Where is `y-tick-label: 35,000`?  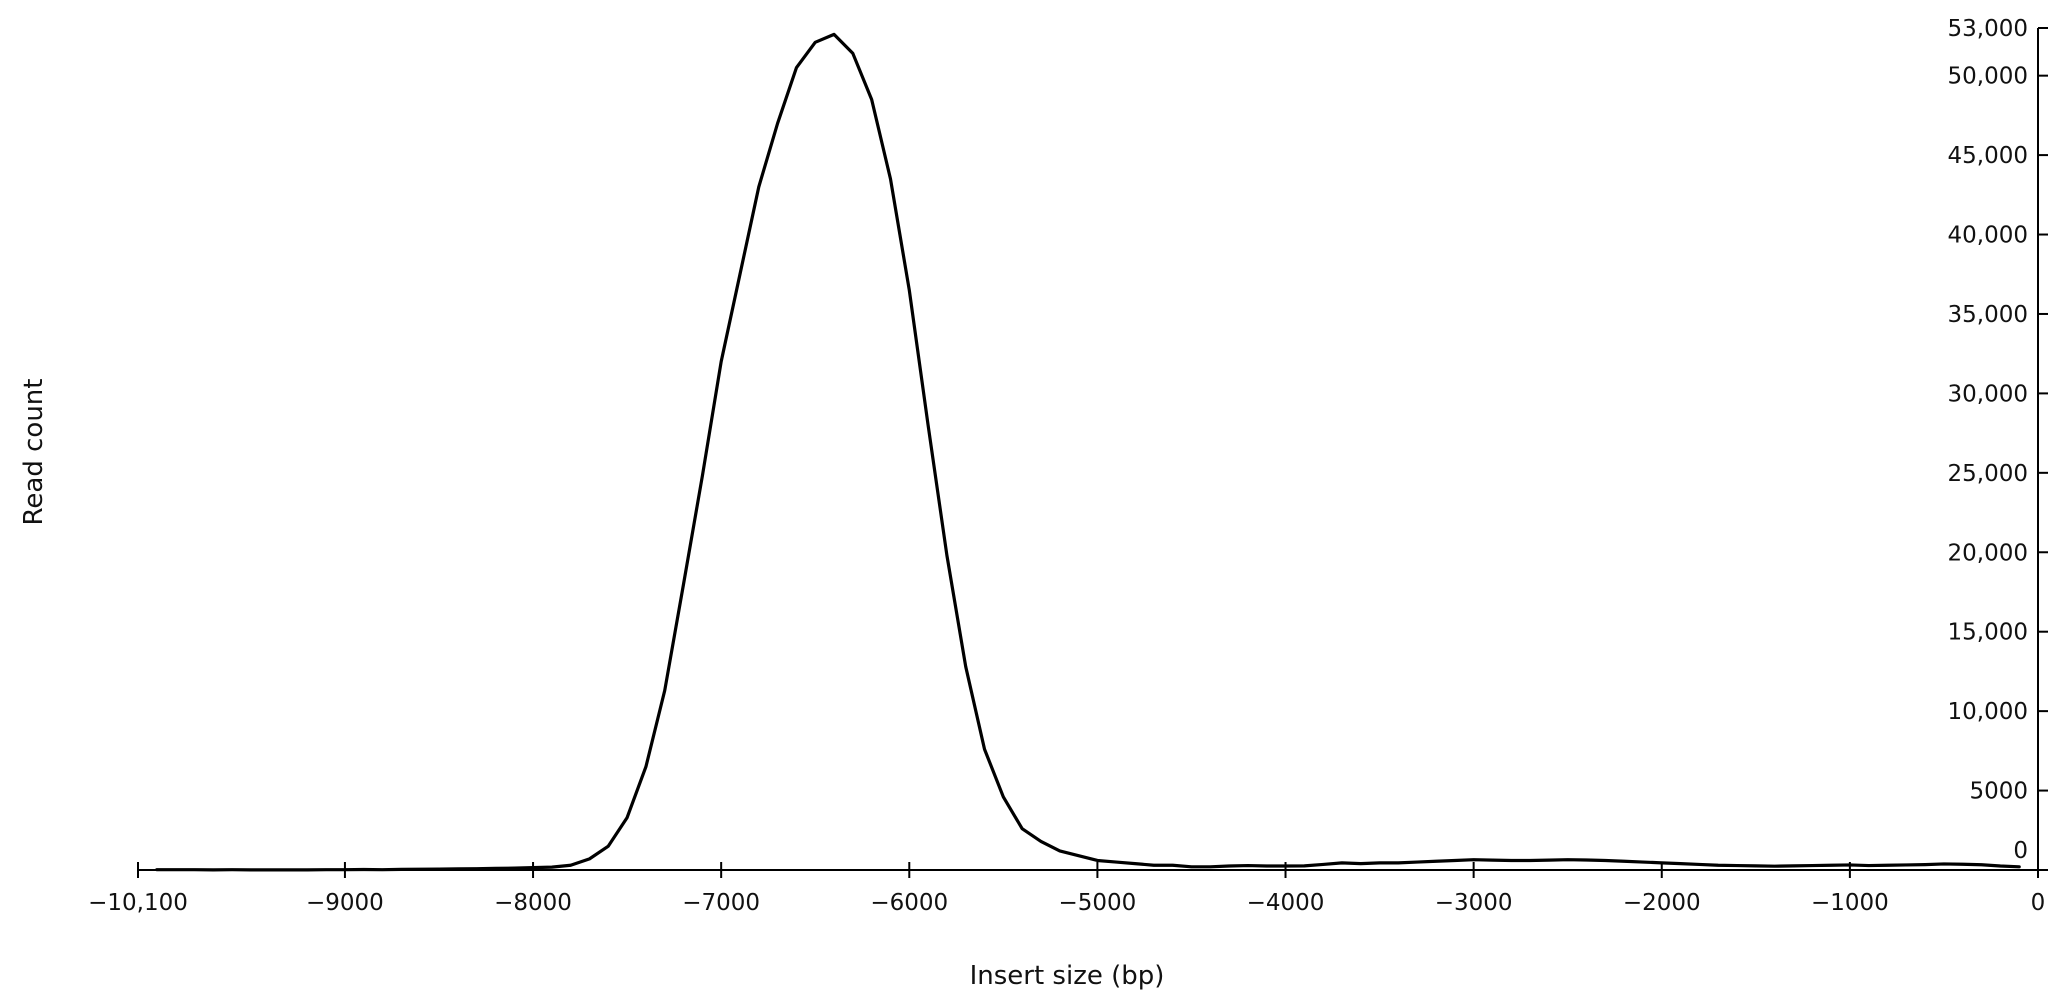
y-tick-label: 35,000 is located at coordinates (1988, 315).